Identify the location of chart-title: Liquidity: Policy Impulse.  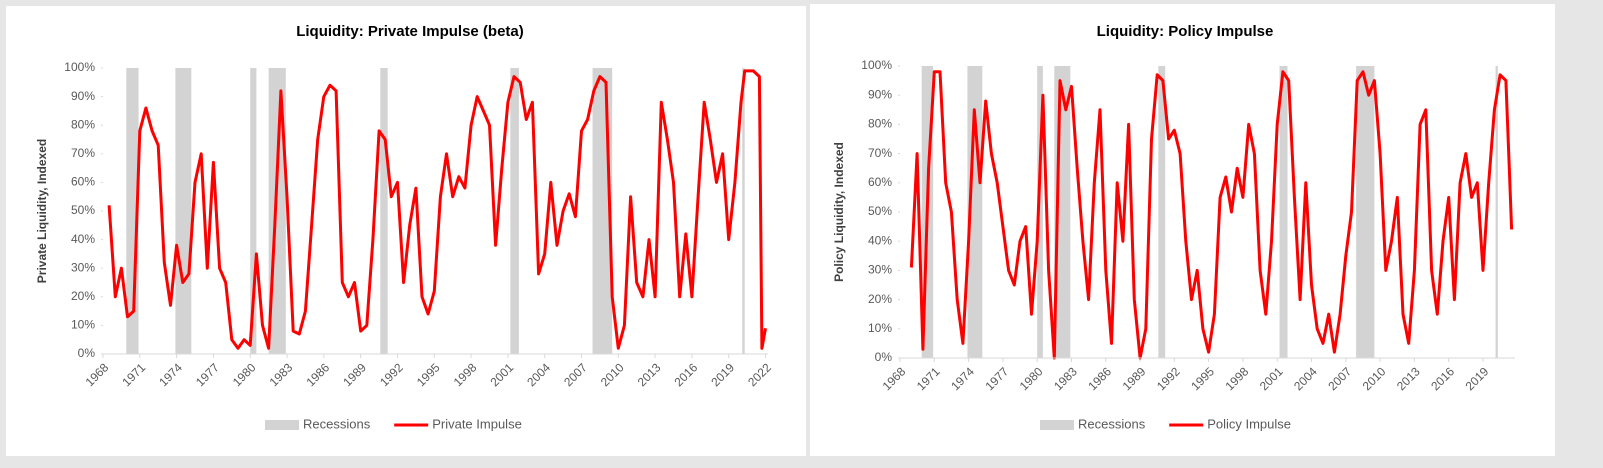
(1185, 31).